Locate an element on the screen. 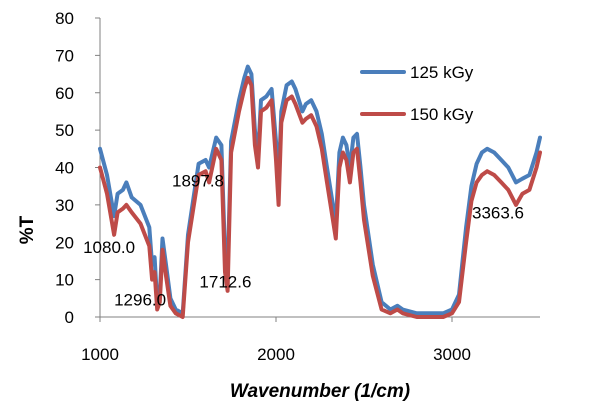 The height and width of the screenshot is (407, 589). y-tick-labels: 0 10 20 30 40 50 60 70 80 is located at coordinates (77, 168).